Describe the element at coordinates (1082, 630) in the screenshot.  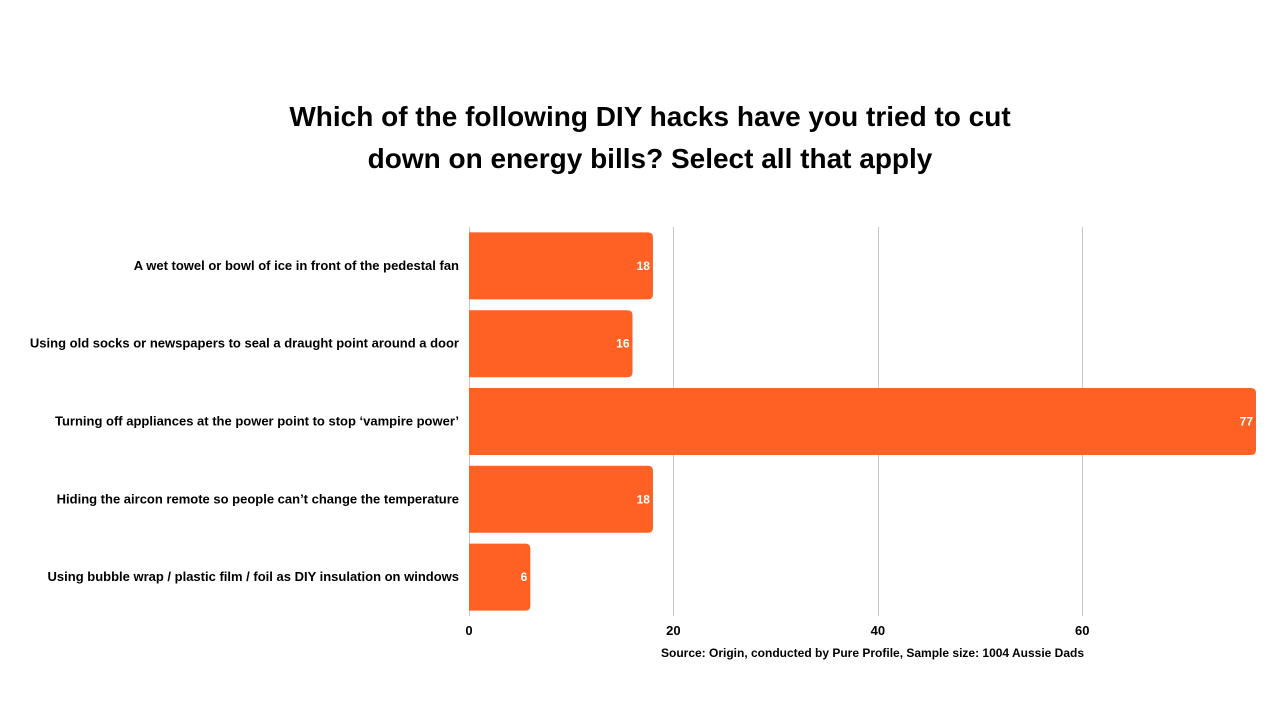
I see `x-tick-label-60: 60` at that location.